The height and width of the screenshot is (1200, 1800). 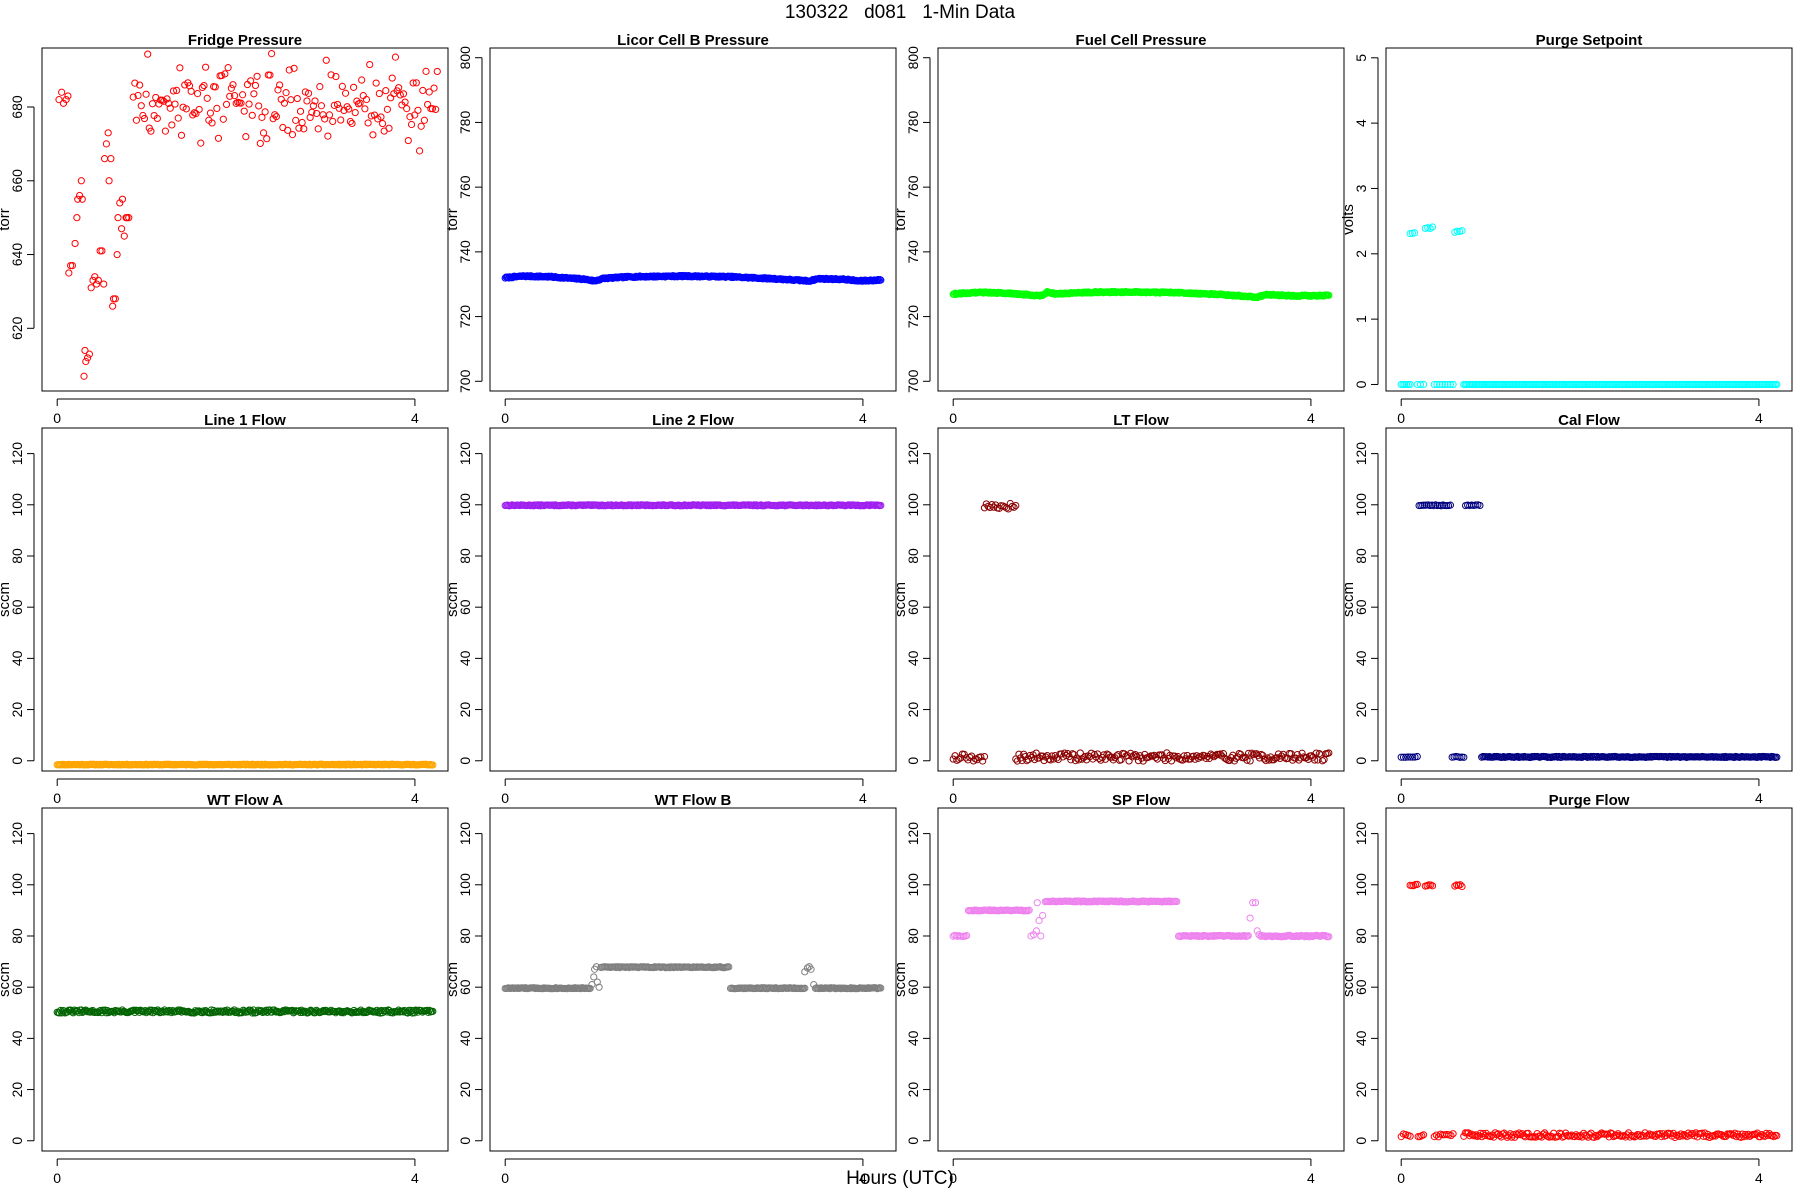 What do you see at coordinates (1366, 221) in the screenshot?
I see `purge-setpoint-y-axis: 0 1 2 3 4 5` at bounding box center [1366, 221].